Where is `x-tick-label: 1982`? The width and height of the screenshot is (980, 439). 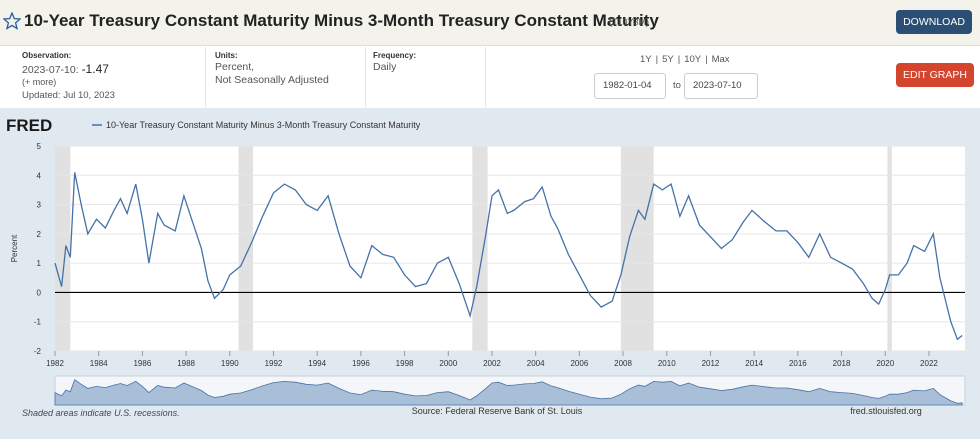 x-tick-label: 1982 is located at coordinates (55, 363).